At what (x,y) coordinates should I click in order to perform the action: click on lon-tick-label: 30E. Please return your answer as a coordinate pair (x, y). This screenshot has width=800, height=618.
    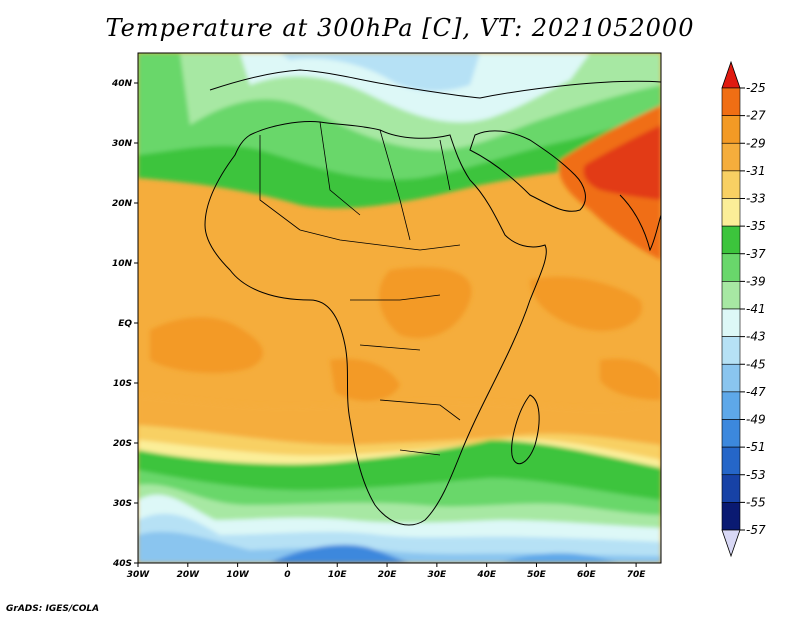
    Looking at the image, I should click on (438, 575).